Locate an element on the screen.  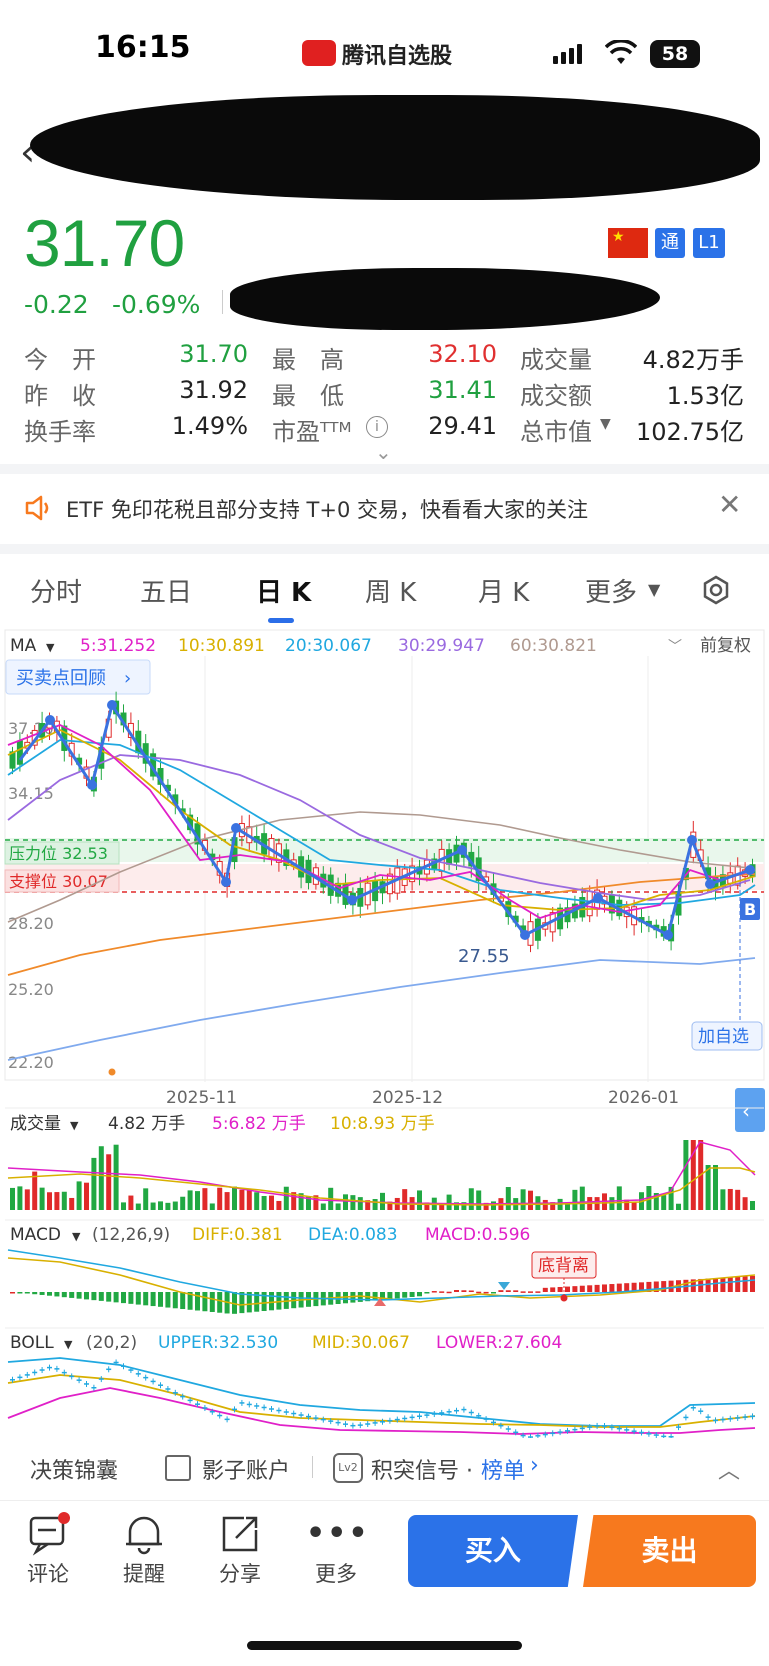
chevron-down-icon: ﹀ is located at coordinates (675, 647).